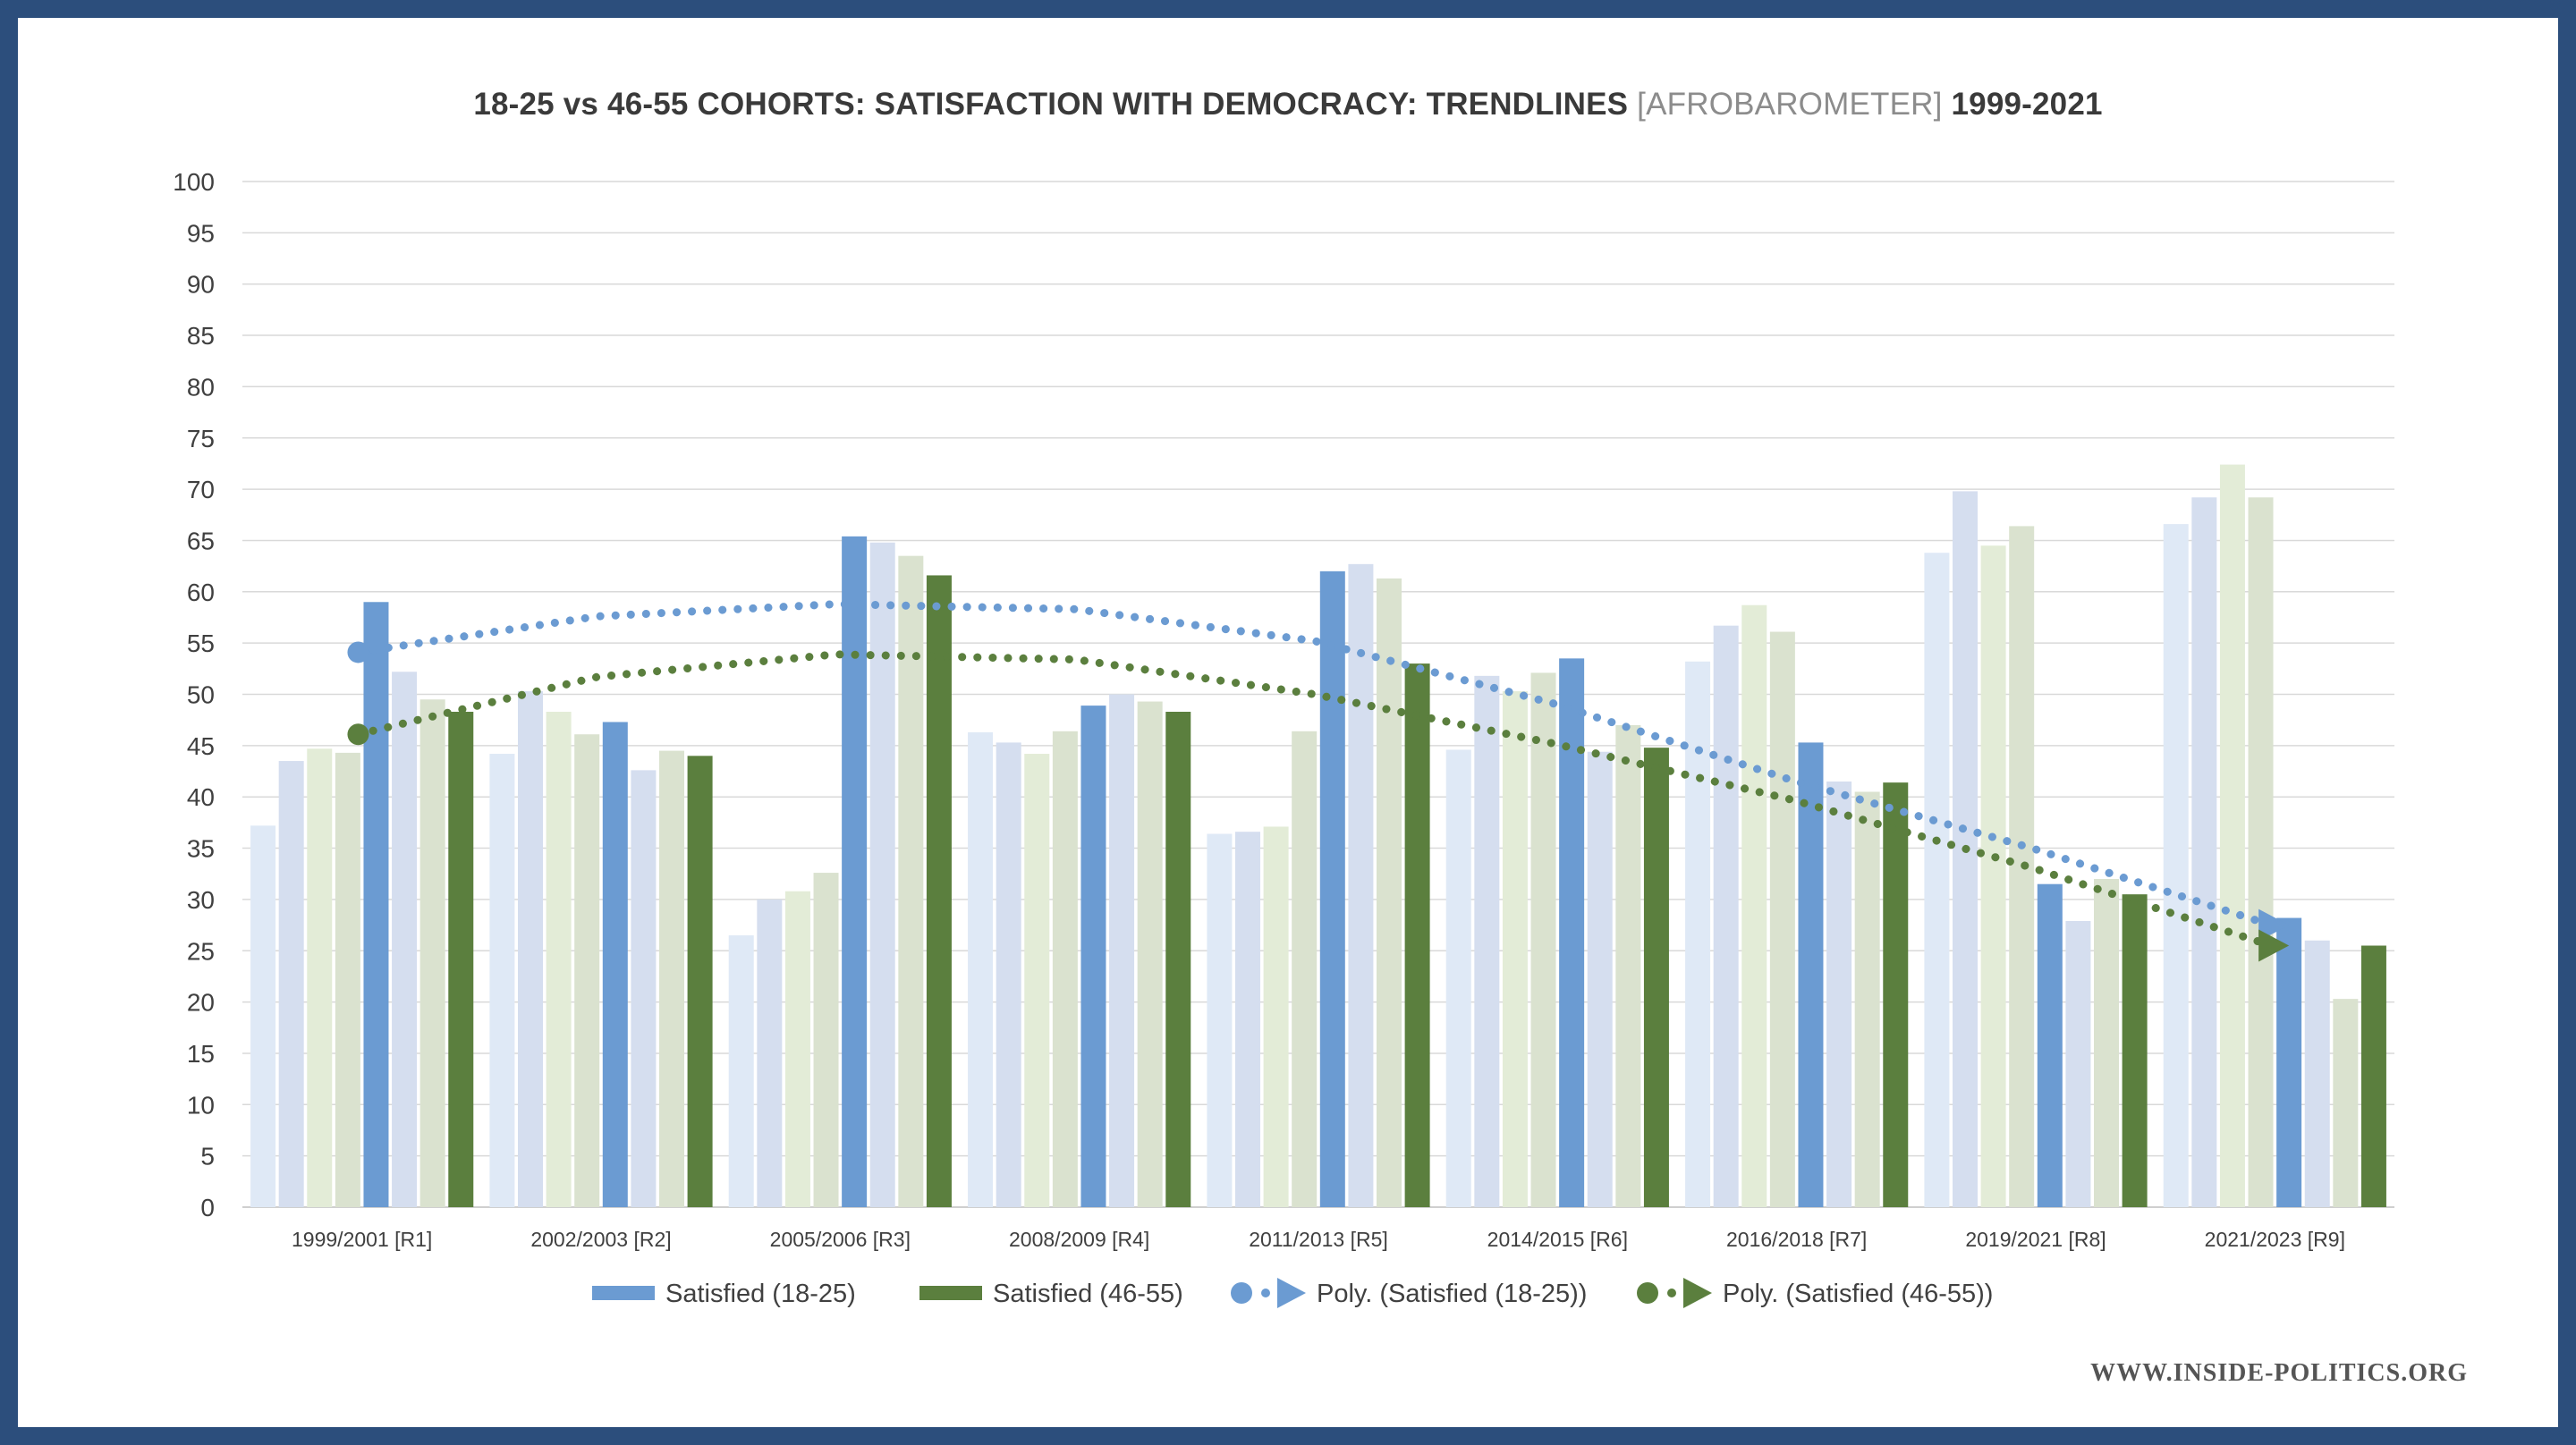 The image size is (2576, 1445). What do you see at coordinates (2035, 1239) in the screenshot?
I see `x-tick-label: 2019/2021 [R8]` at bounding box center [2035, 1239].